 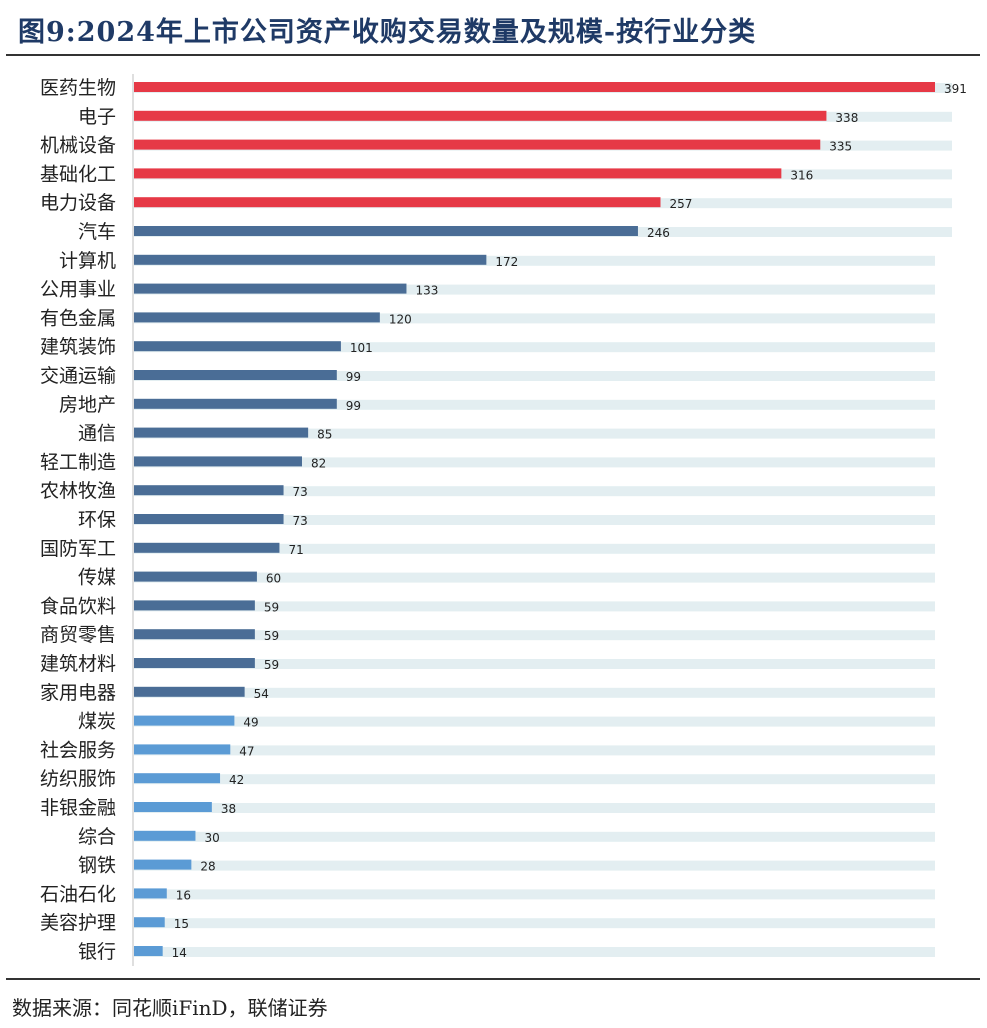 I want to click on category-label: 农林牧渔, so click(x=78, y=491).